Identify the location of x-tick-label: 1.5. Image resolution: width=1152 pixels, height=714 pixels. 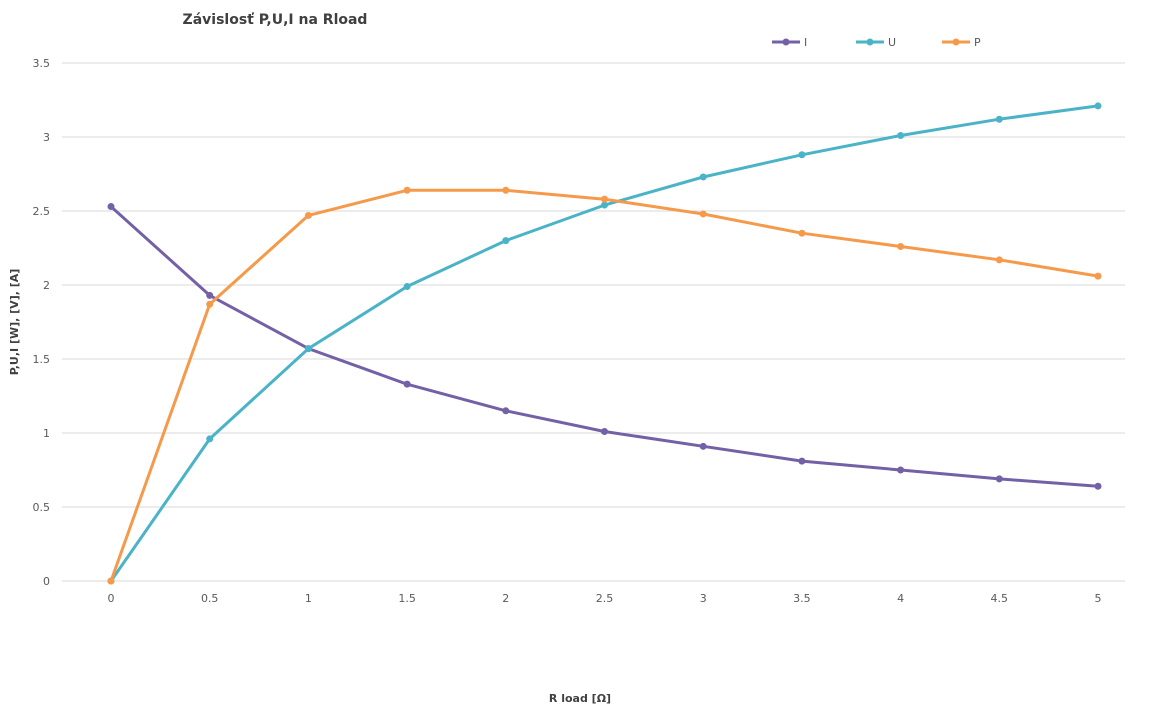
(407, 598).